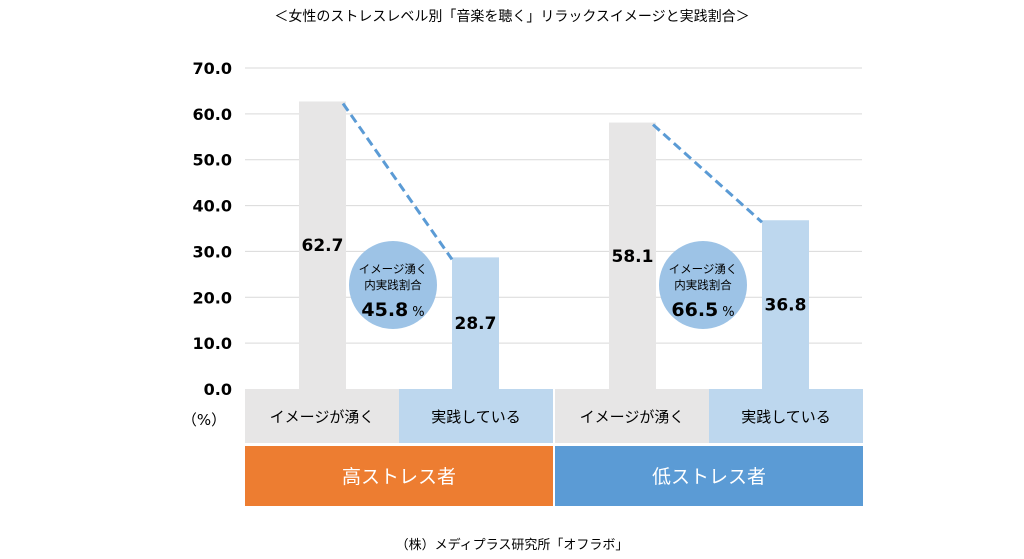 The width and height of the screenshot is (1024, 559). Describe the element at coordinates (212, 229) in the screenshot. I see `y-axis: 0.0 10.0 20.0 30.0 40.0 50.0 60.0 70.0` at that location.